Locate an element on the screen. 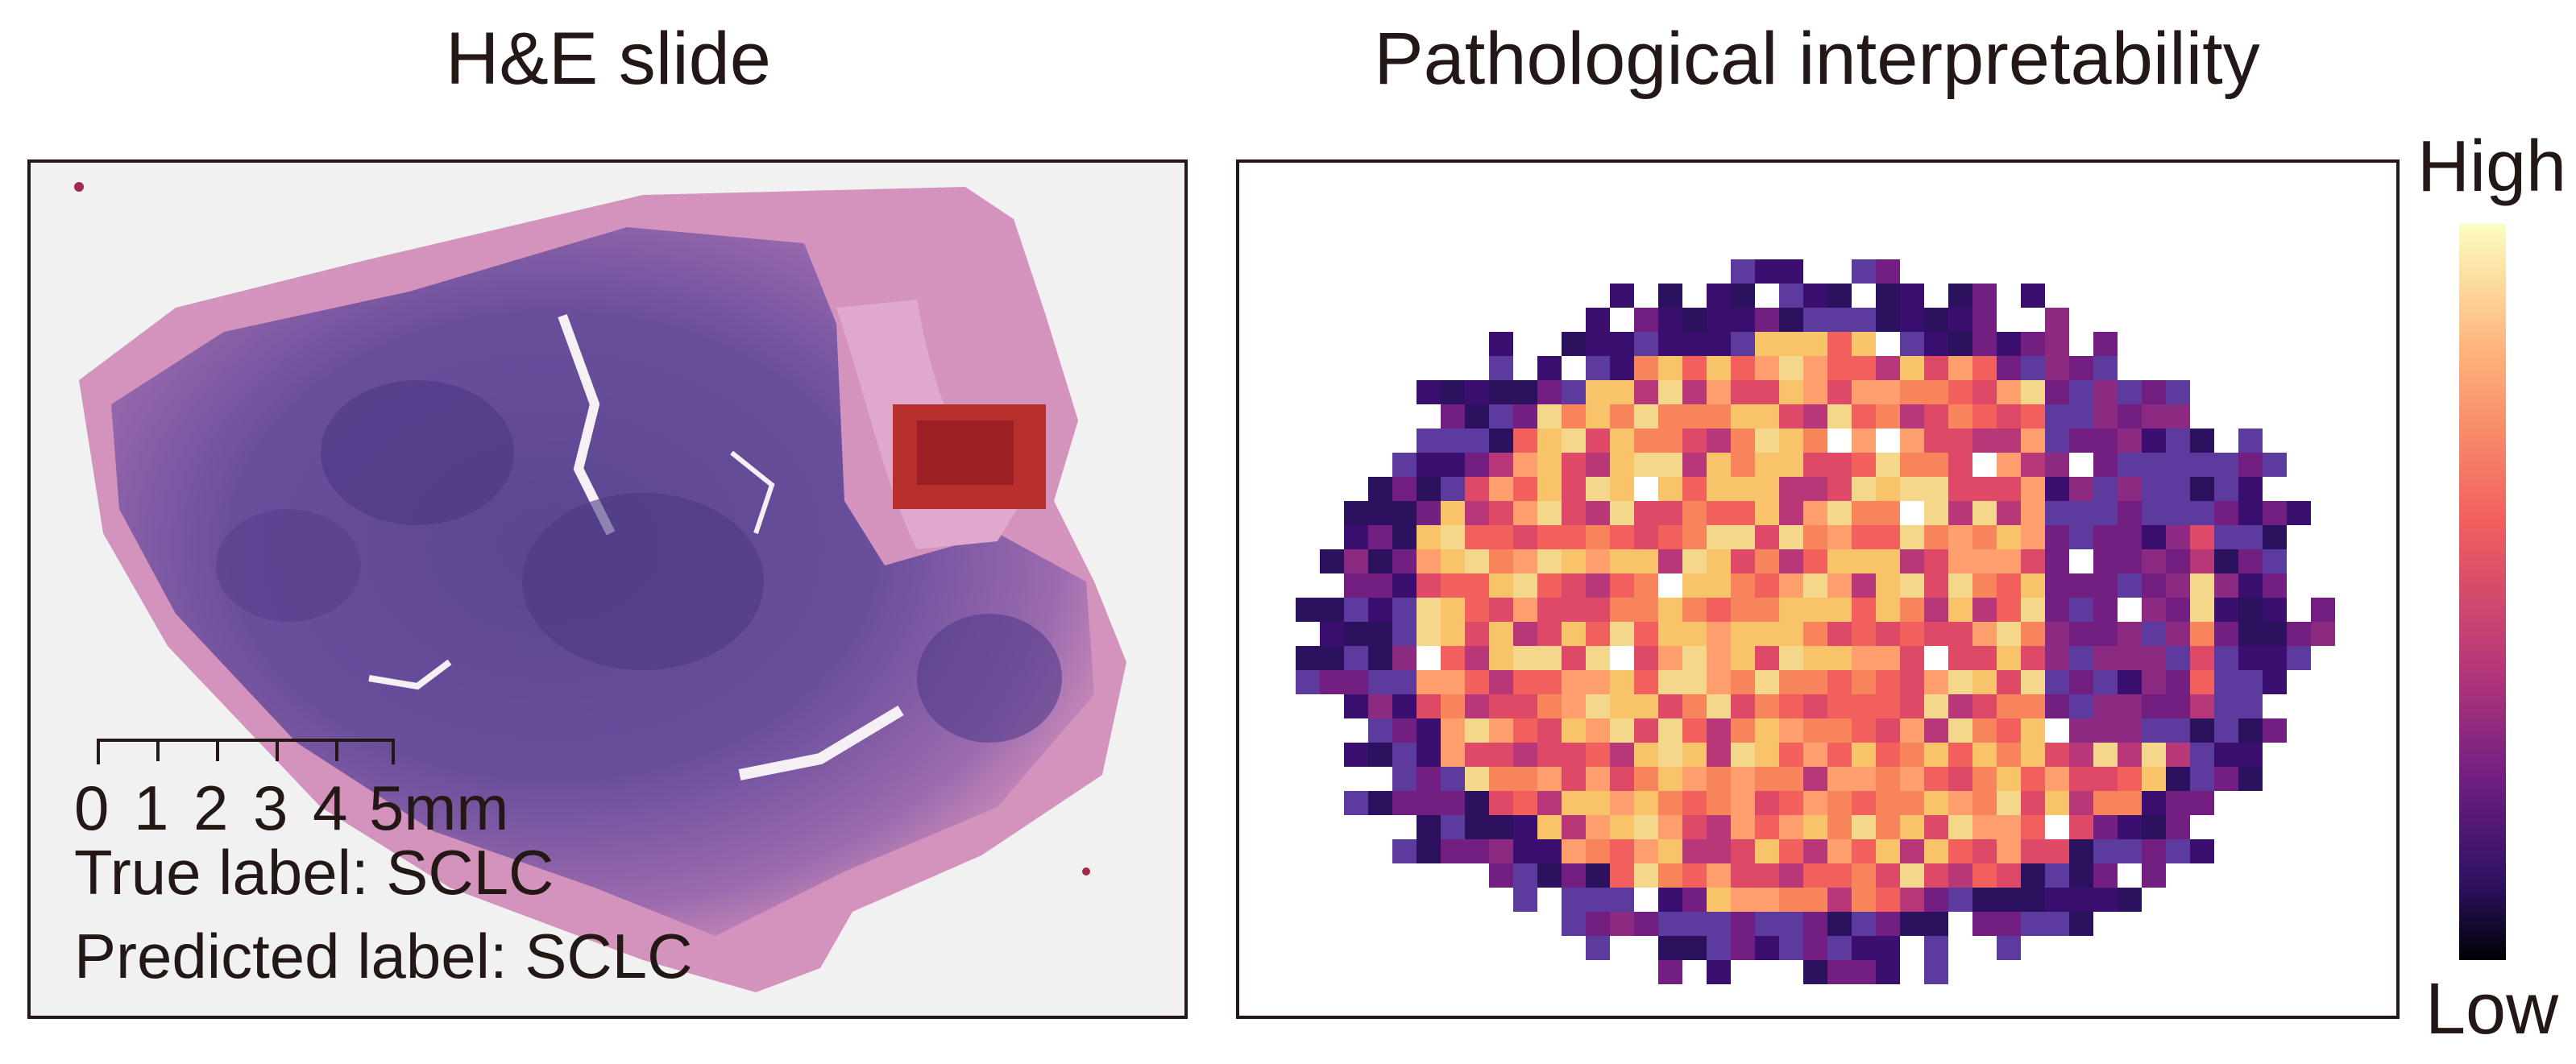 The height and width of the screenshot is (1064, 2576). colorbar is located at coordinates (2482, 592).